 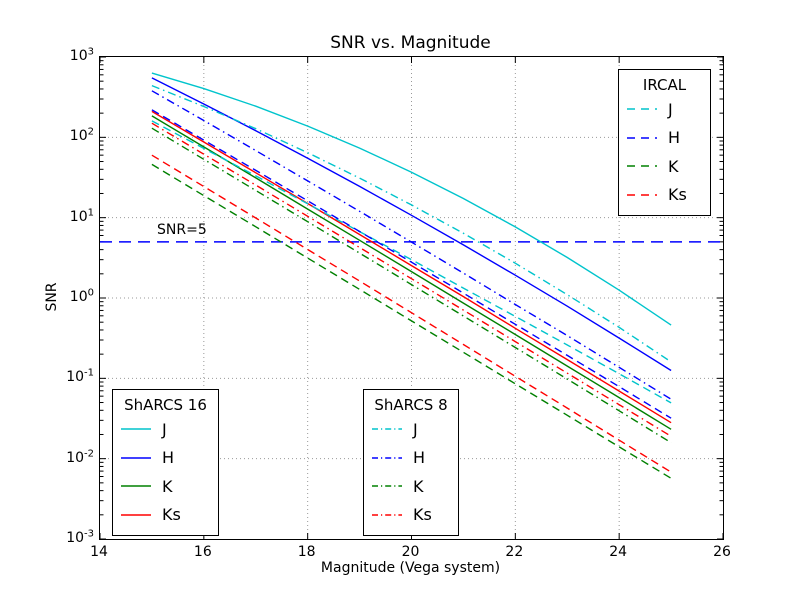 What do you see at coordinates (90, 52) in the screenshot?
I see `y-tick-exponent: 3` at bounding box center [90, 52].